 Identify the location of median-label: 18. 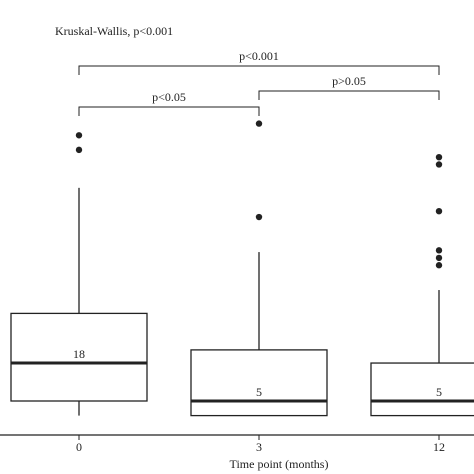
(79, 354).